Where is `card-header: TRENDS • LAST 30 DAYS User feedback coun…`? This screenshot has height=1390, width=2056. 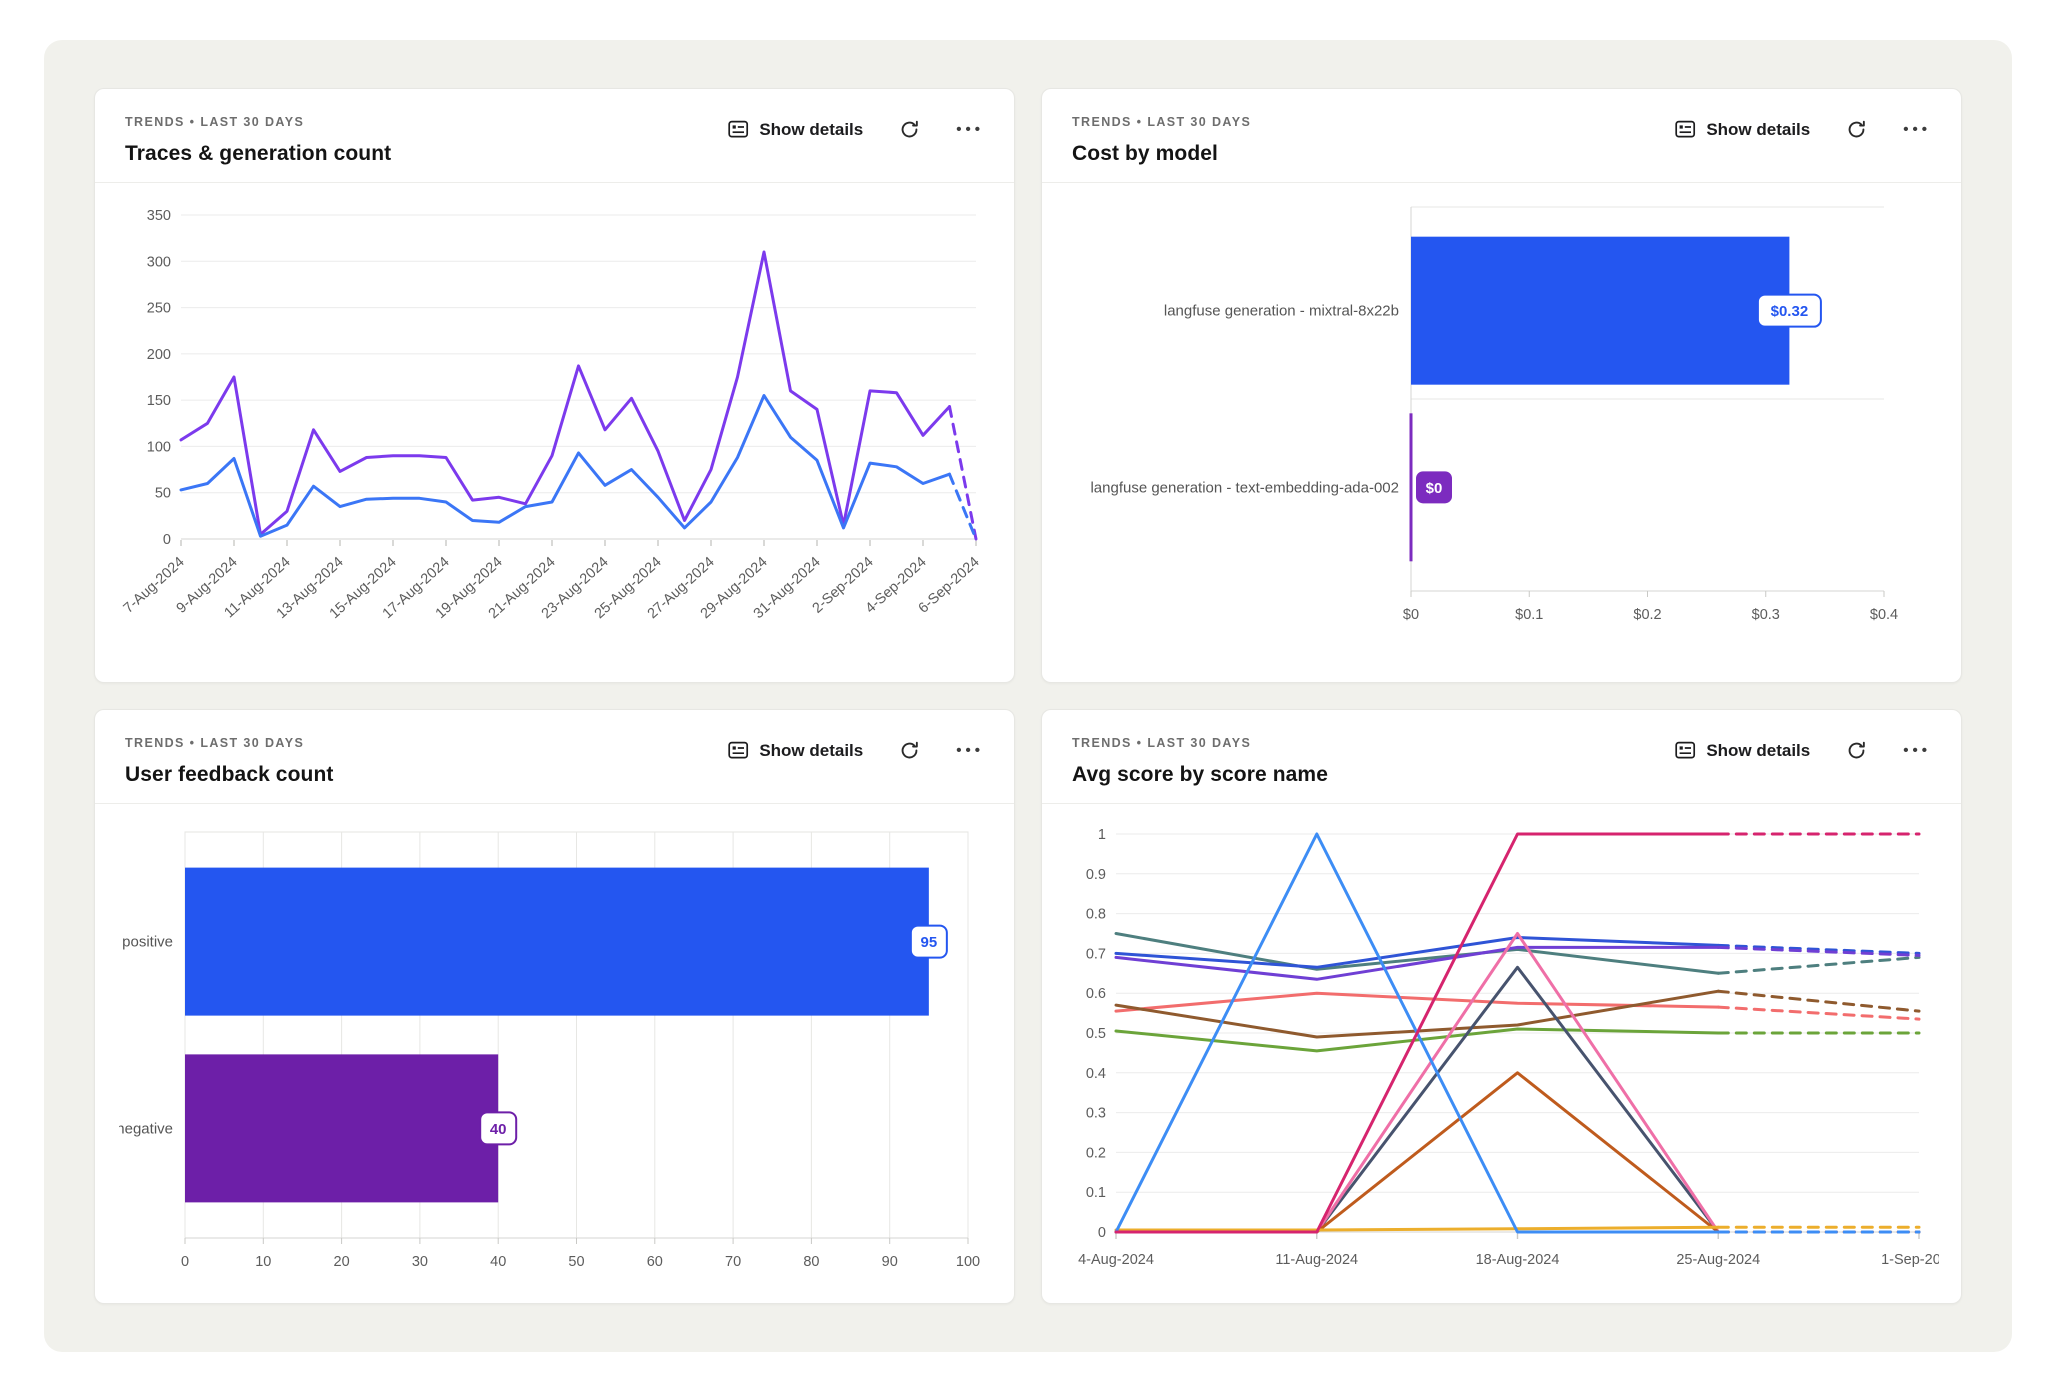
card-header: TRENDS • LAST 30 DAYS User feedback coun… is located at coordinates (554, 756).